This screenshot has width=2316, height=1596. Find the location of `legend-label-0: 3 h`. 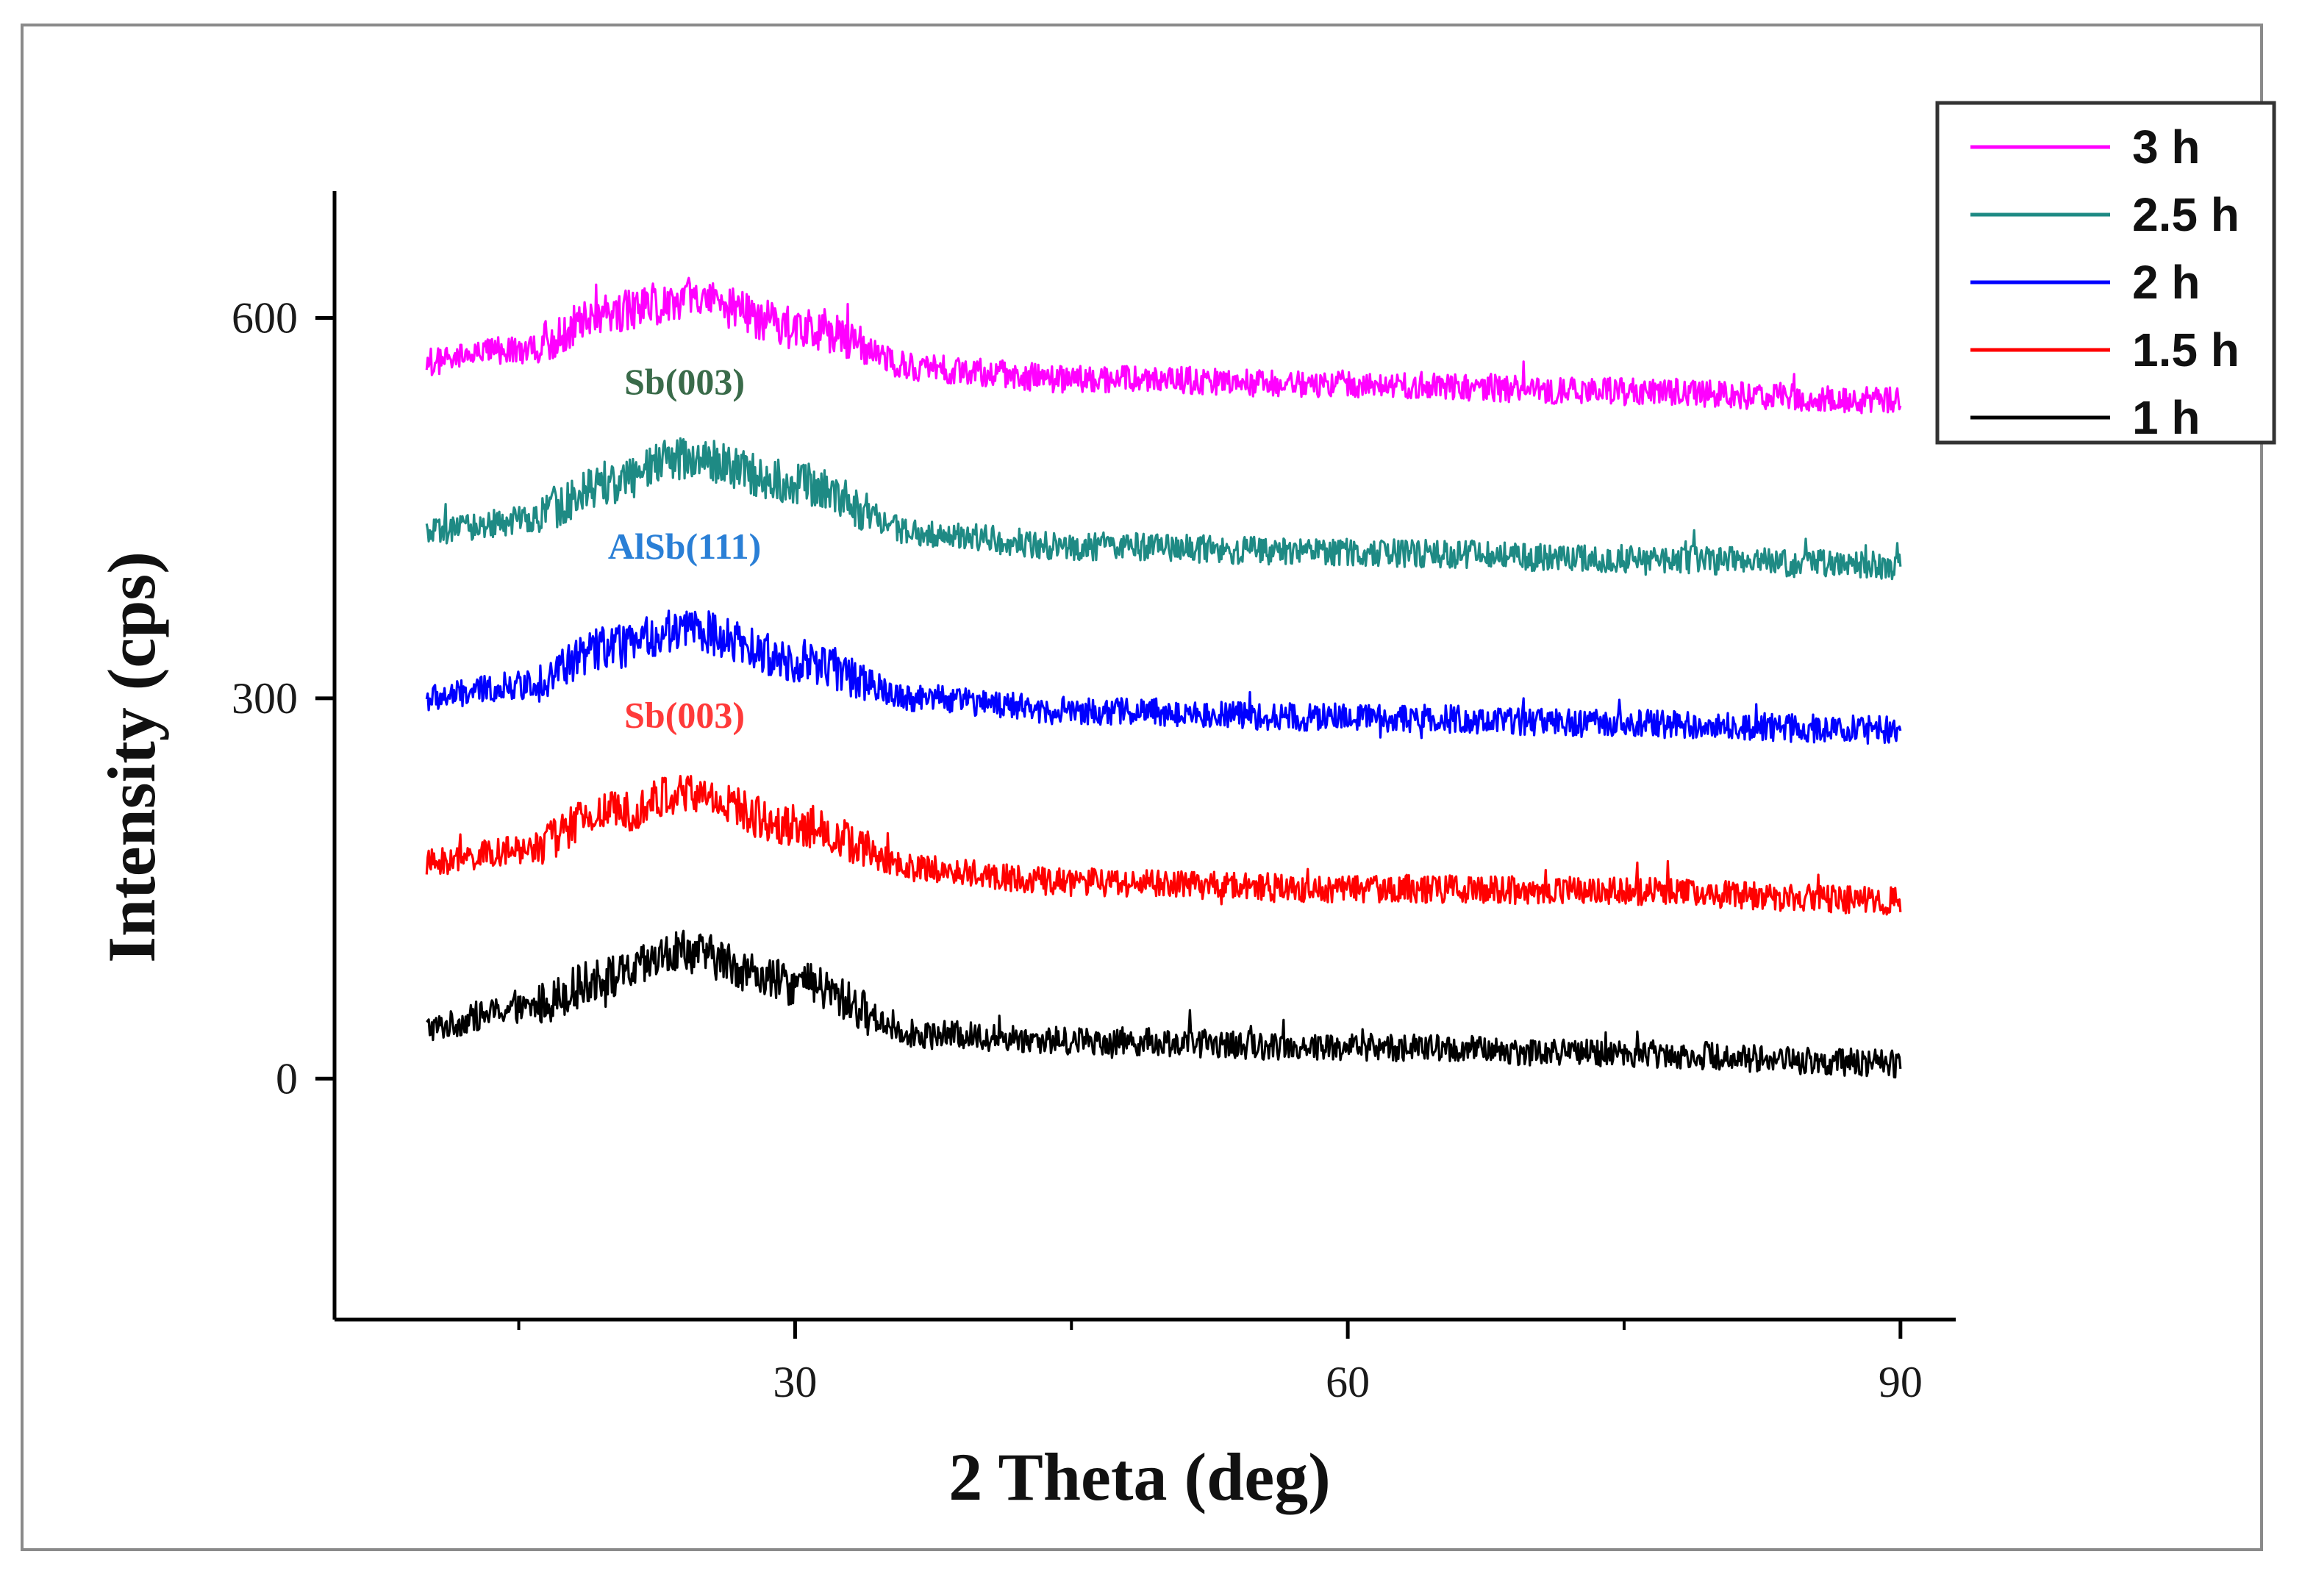

legend-label-0: 3 h is located at coordinates (2166, 147).